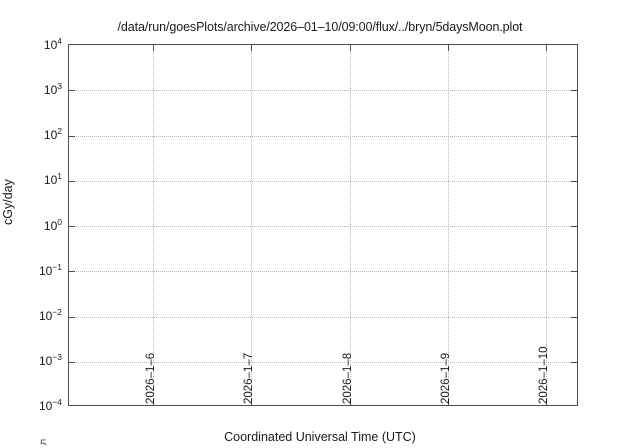 This screenshot has height=448, width=640. I want to click on clipped-panel-label: 5, so click(43, 441).